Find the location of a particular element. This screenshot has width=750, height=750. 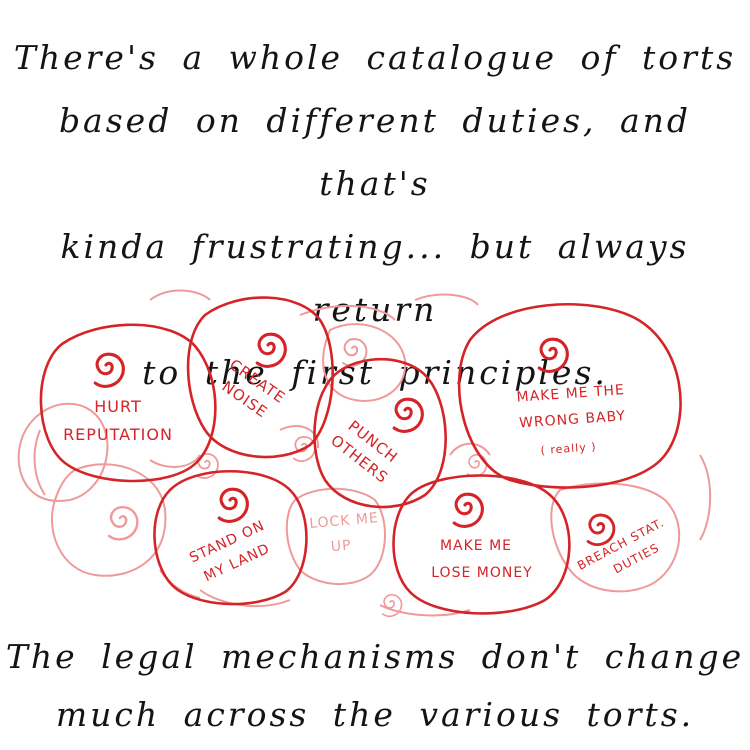

bubble-outline-punch-others is located at coordinates (380, 433).